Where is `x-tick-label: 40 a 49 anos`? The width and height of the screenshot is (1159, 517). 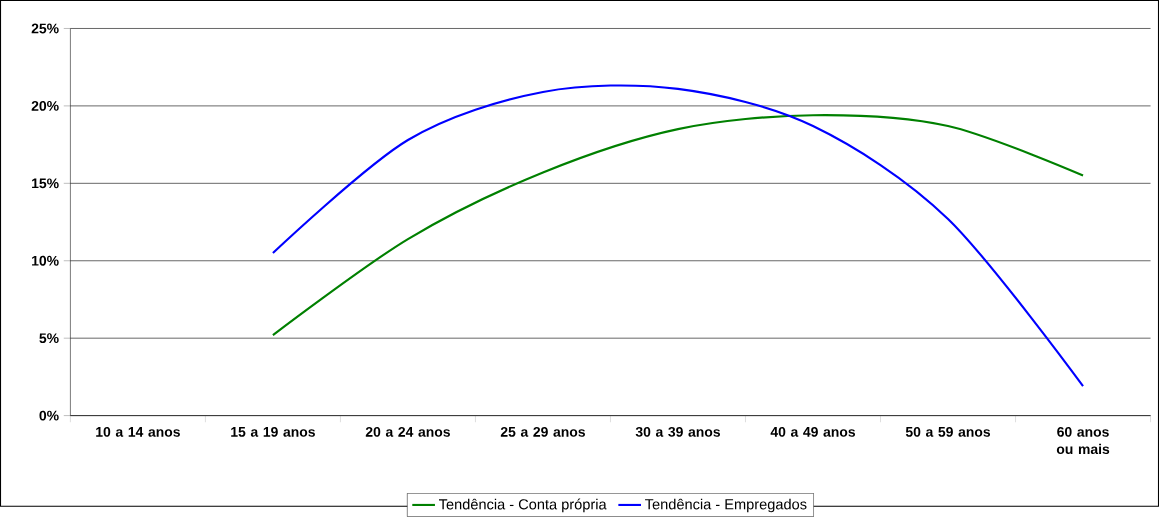
x-tick-label: 40 a 49 anos is located at coordinates (813, 431).